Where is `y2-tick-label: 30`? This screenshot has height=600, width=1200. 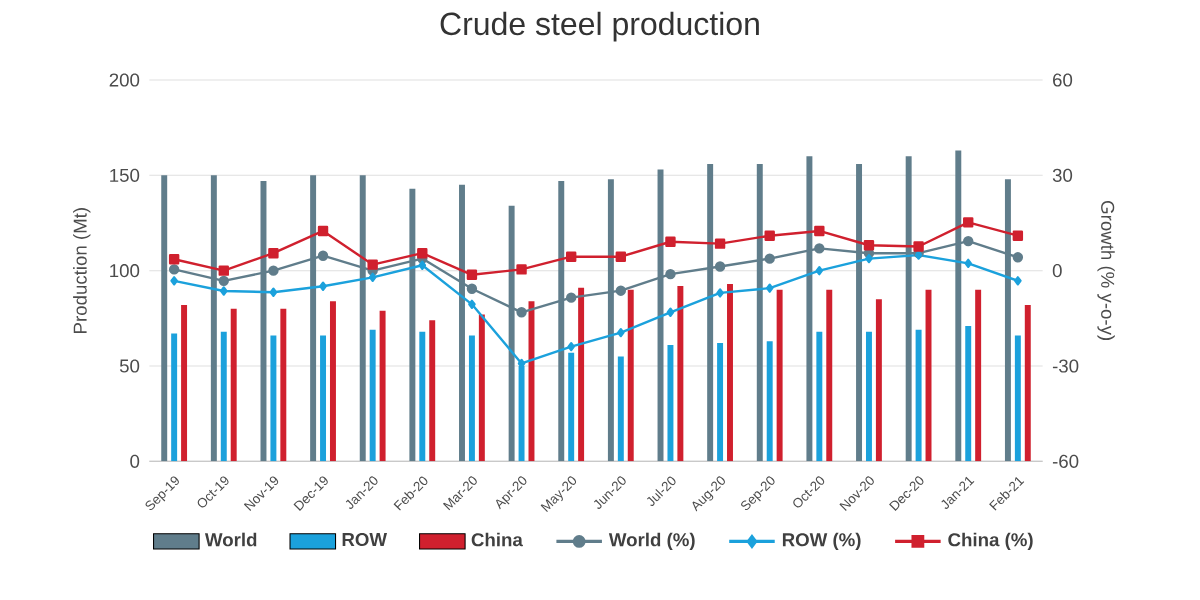 y2-tick-label: 30 is located at coordinates (1062, 175).